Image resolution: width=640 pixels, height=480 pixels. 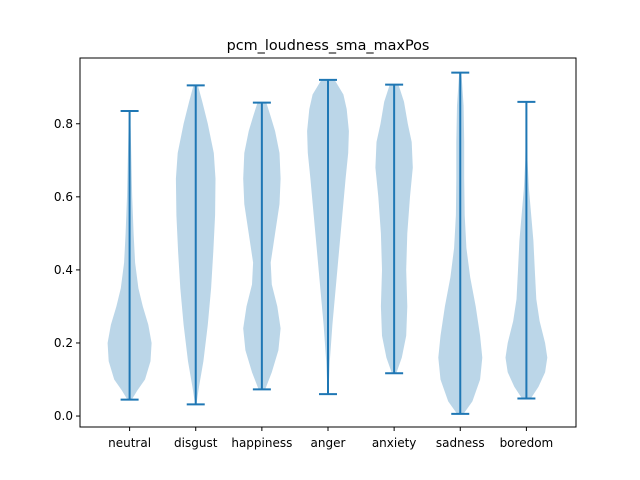 I want to click on x-tick-label-anger: anger, so click(x=328, y=443).